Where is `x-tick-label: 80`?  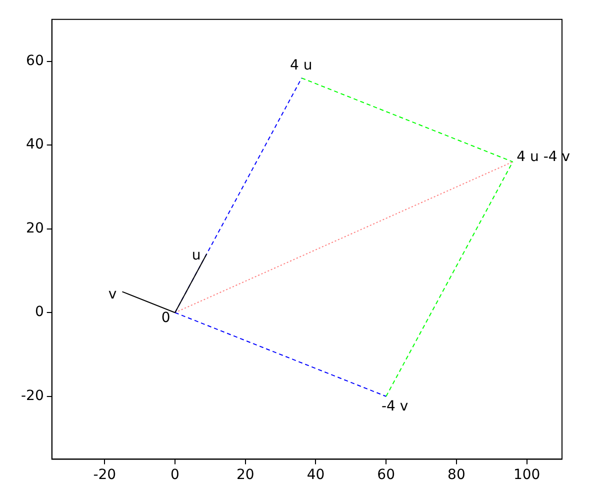 x-tick-label: 80 is located at coordinates (457, 475).